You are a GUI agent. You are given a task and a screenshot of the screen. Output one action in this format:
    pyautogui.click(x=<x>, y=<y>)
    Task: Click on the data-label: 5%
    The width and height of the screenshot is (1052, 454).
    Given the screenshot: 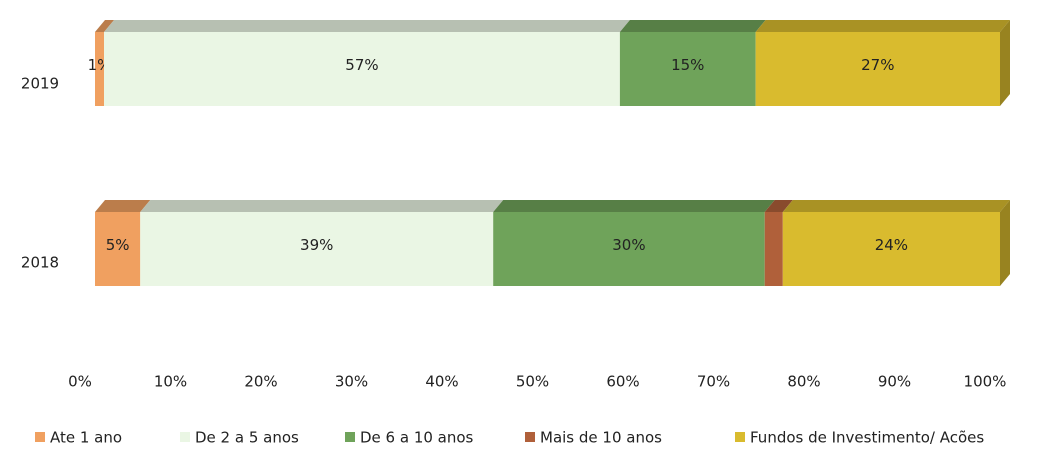 What is the action you would take?
    pyautogui.click(x=118, y=245)
    